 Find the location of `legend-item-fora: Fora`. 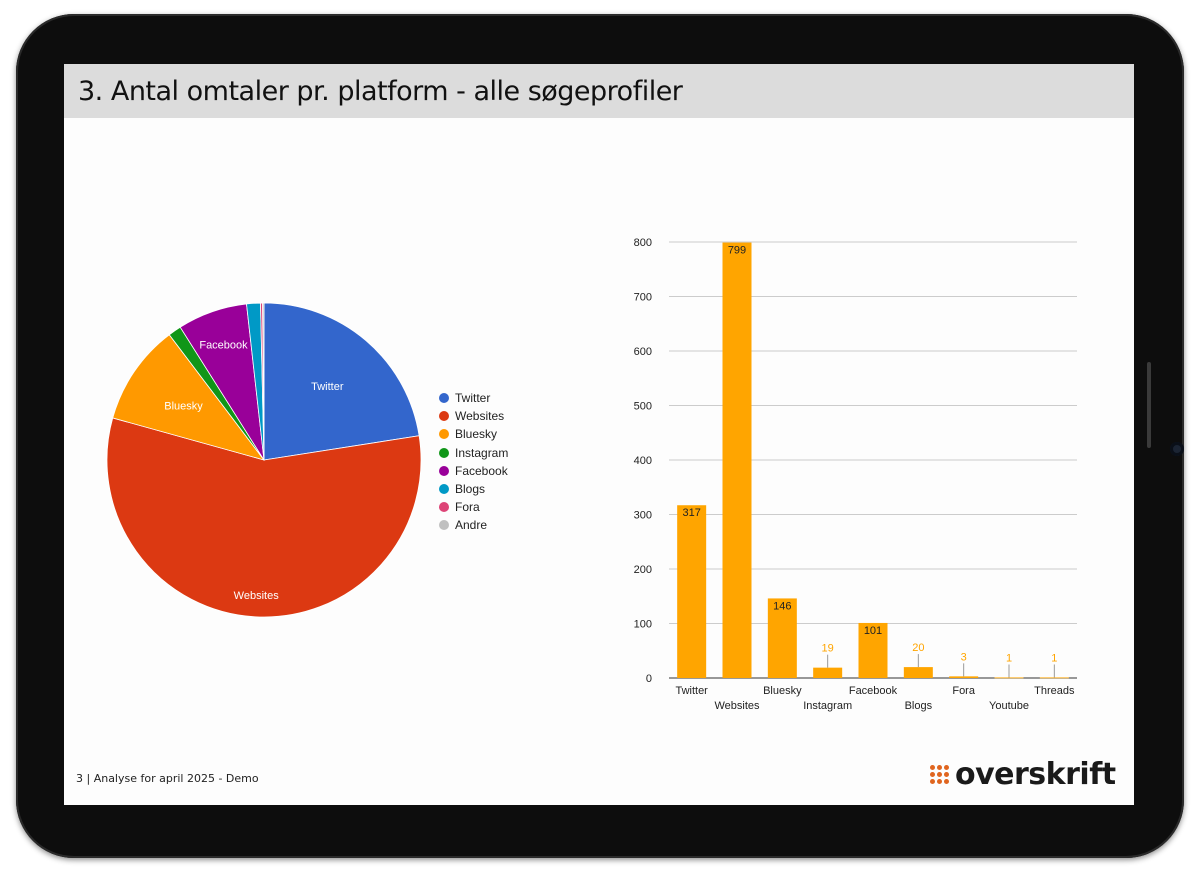

legend-item-fora: Fora is located at coordinates (473, 507).